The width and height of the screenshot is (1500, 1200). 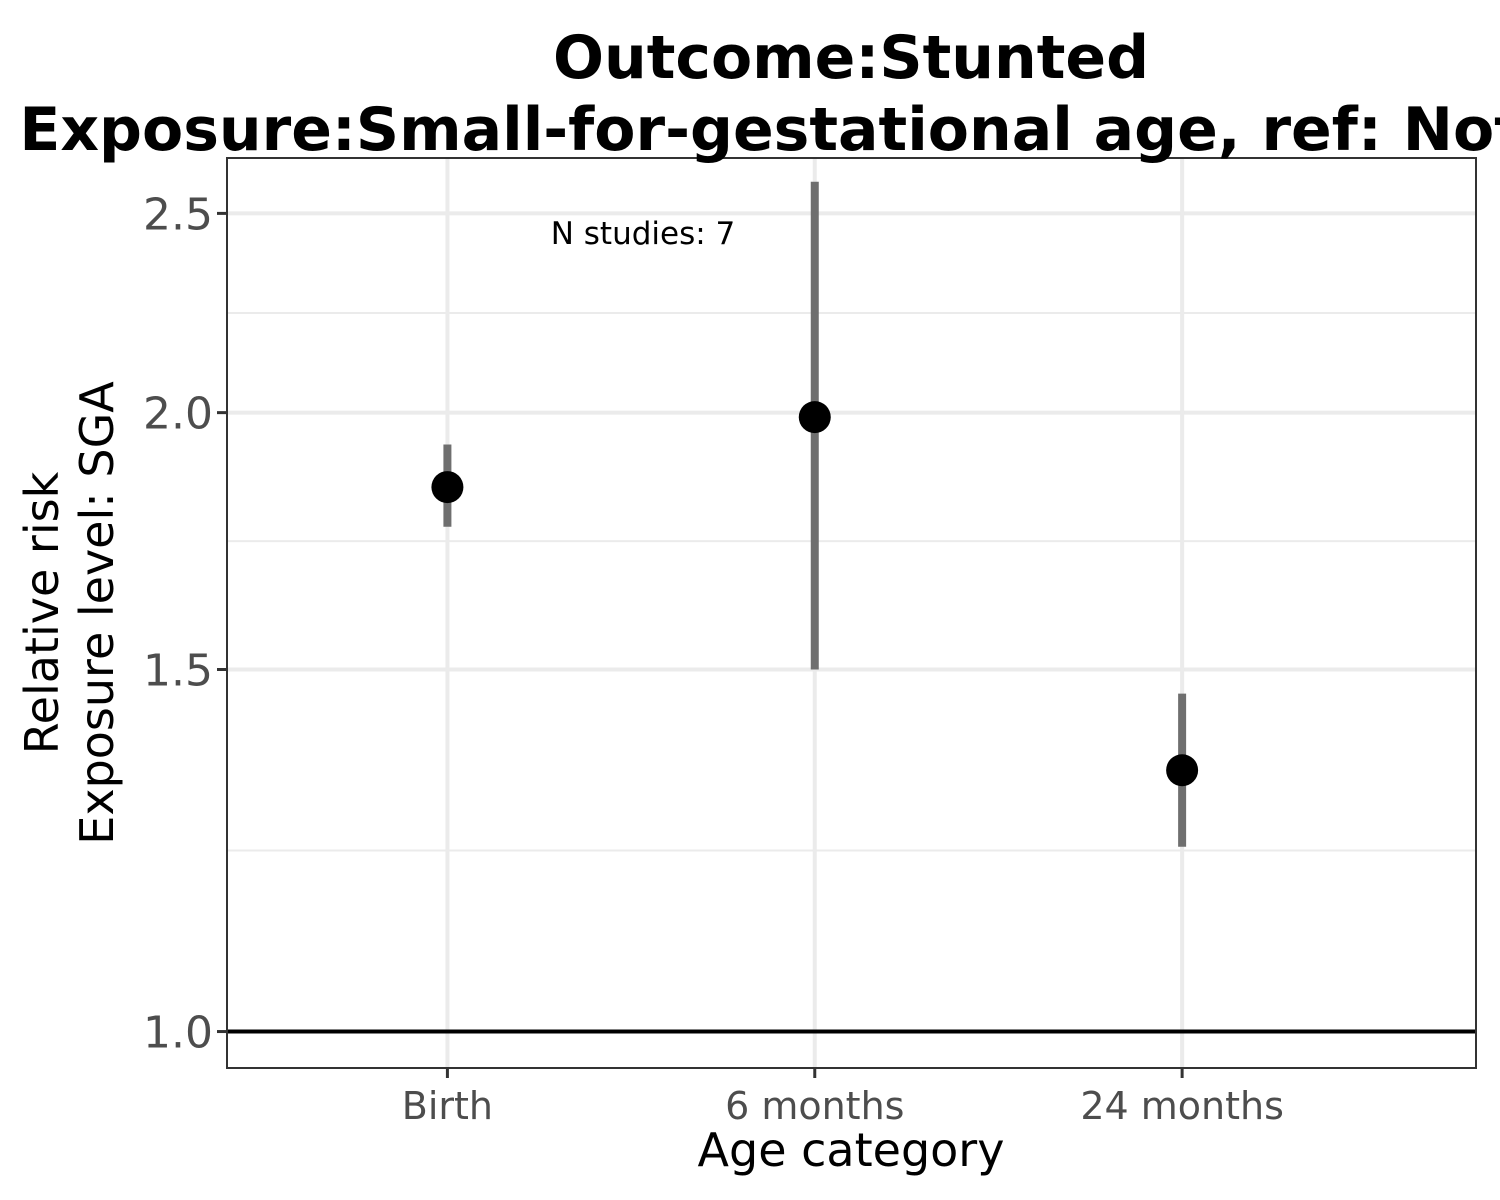 What do you see at coordinates (178, 1033) in the screenshot?
I see `y-tick-label: 1.0` at bounding box center [178, 1033].